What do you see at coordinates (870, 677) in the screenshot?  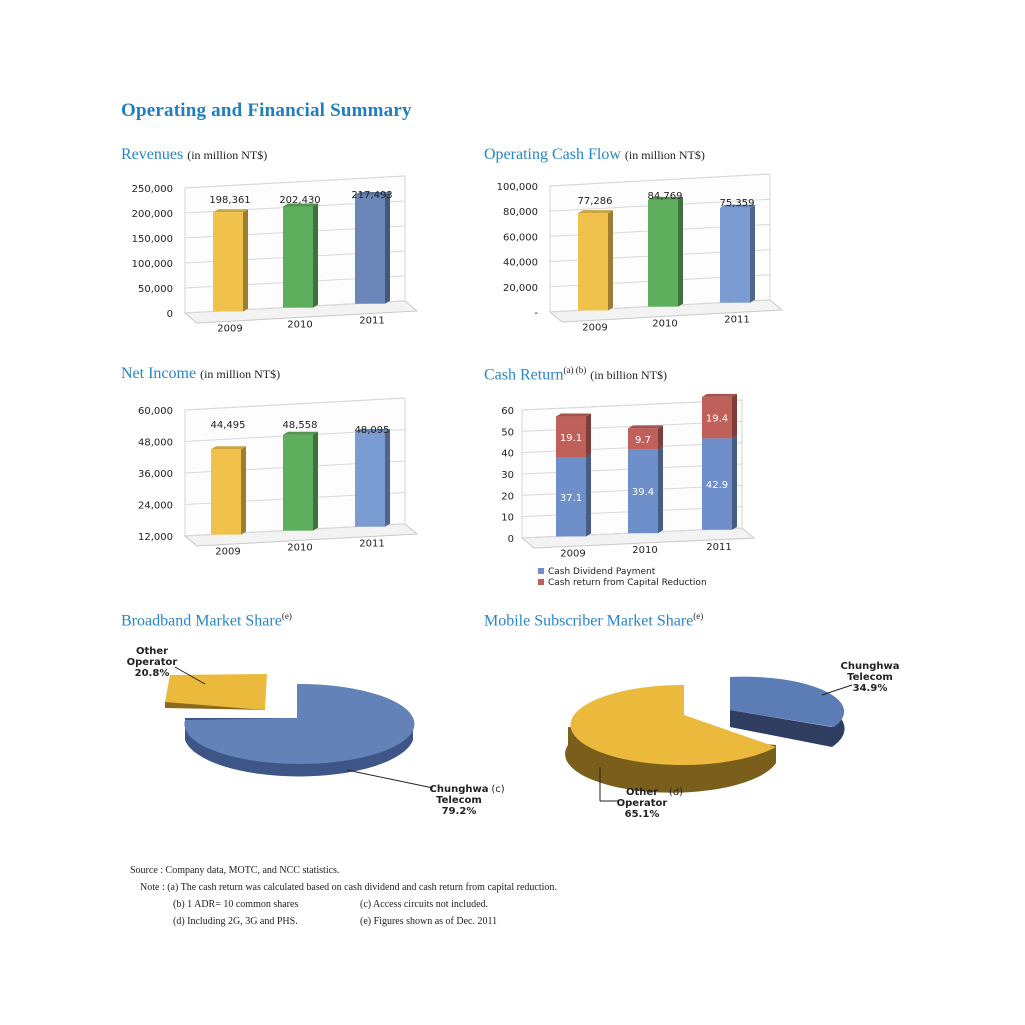 I see `mob-cht-label-2: Telecom` at bounding box center [870, 677].